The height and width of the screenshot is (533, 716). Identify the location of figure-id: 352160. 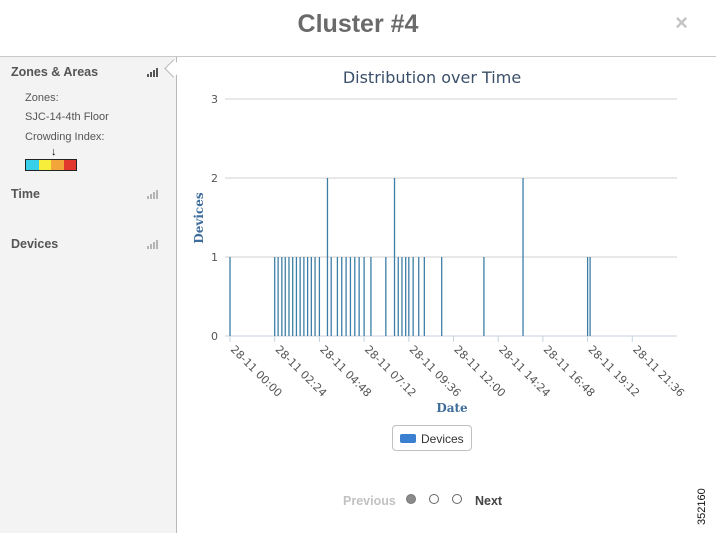
(702, 506).